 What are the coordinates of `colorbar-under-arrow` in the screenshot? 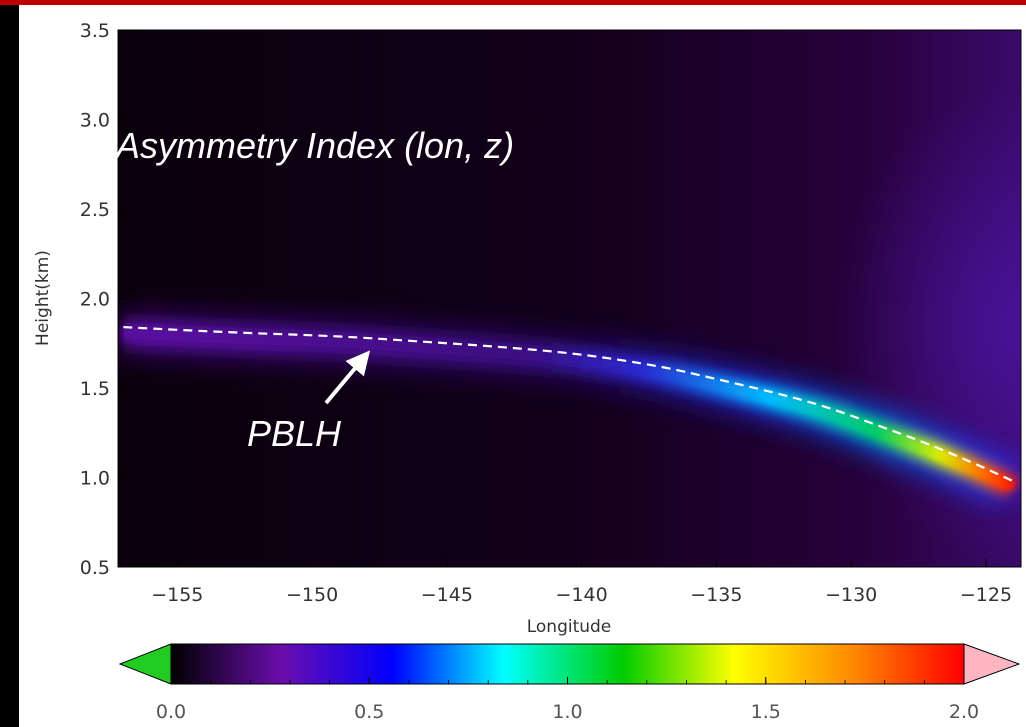 It's located at (145, 664).